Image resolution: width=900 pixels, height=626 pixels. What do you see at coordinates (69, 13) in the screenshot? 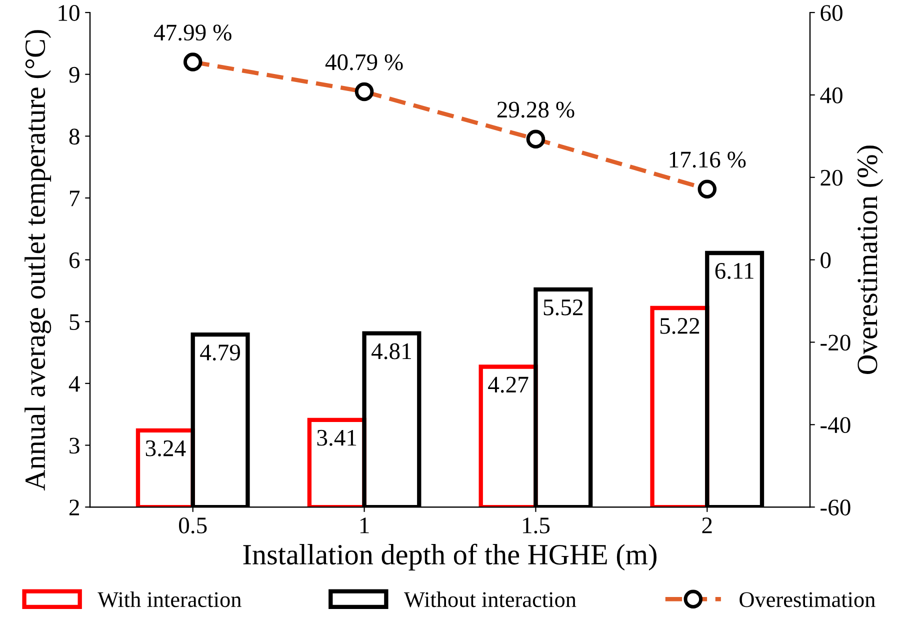
I see `y-tick-label: 10` at bounding box center [69, 13].